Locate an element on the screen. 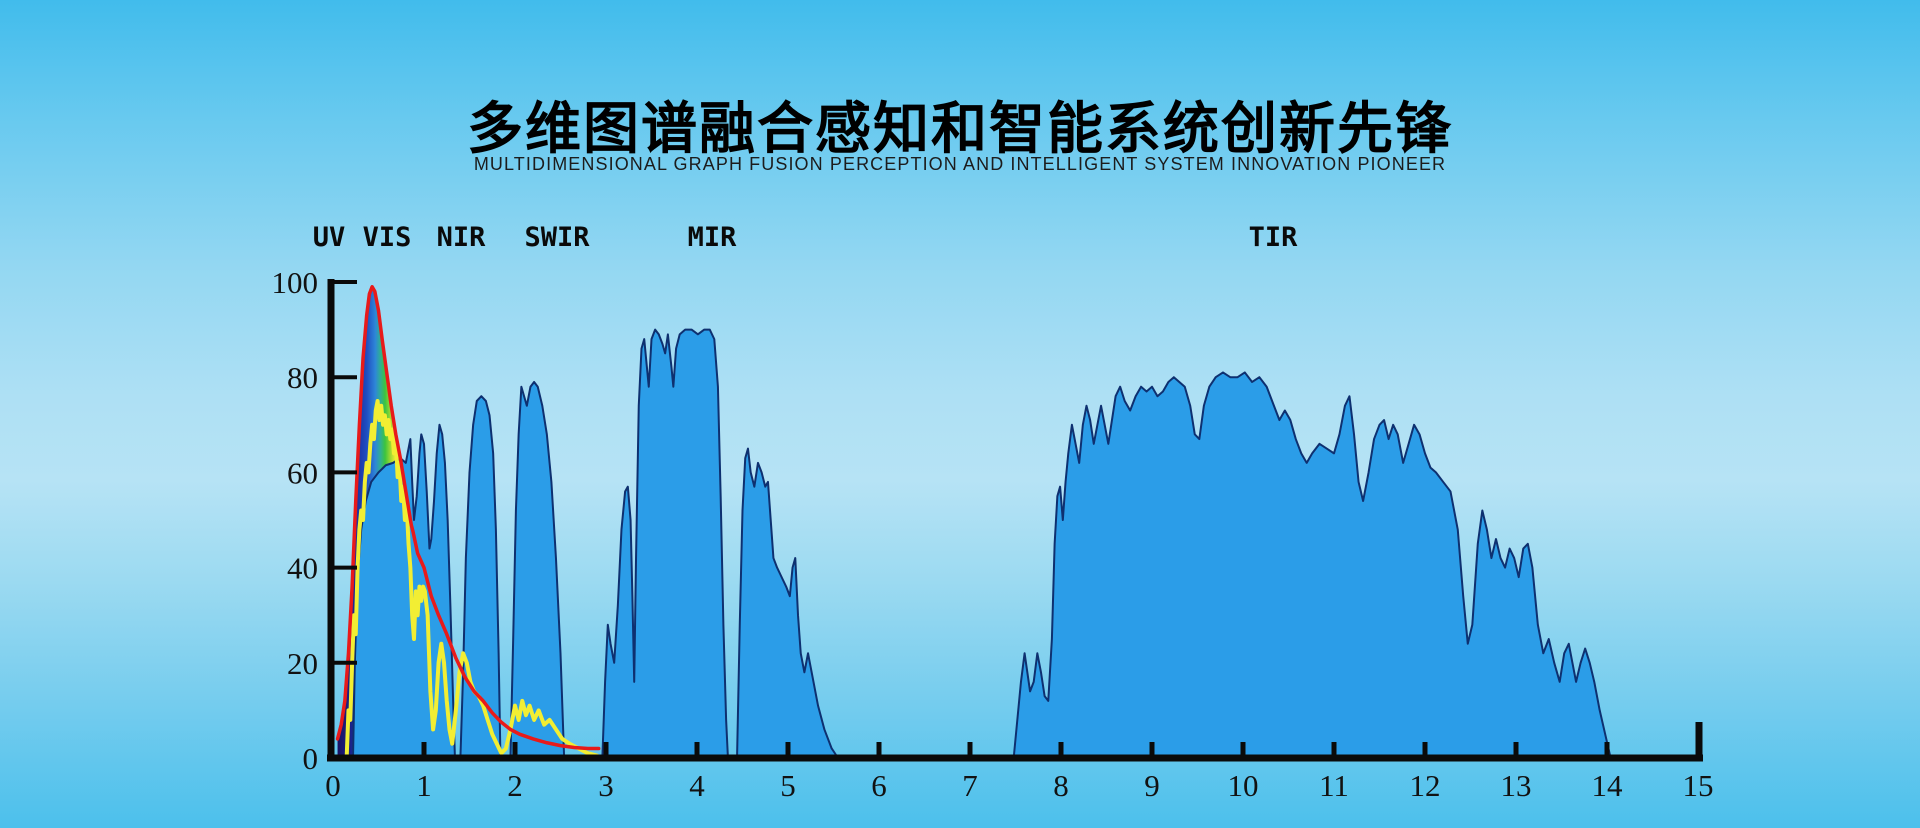 Image resolution: width=1920 pixels, height=828 pixels. x-tick-label: 2 is located at coordinates (515, 785).